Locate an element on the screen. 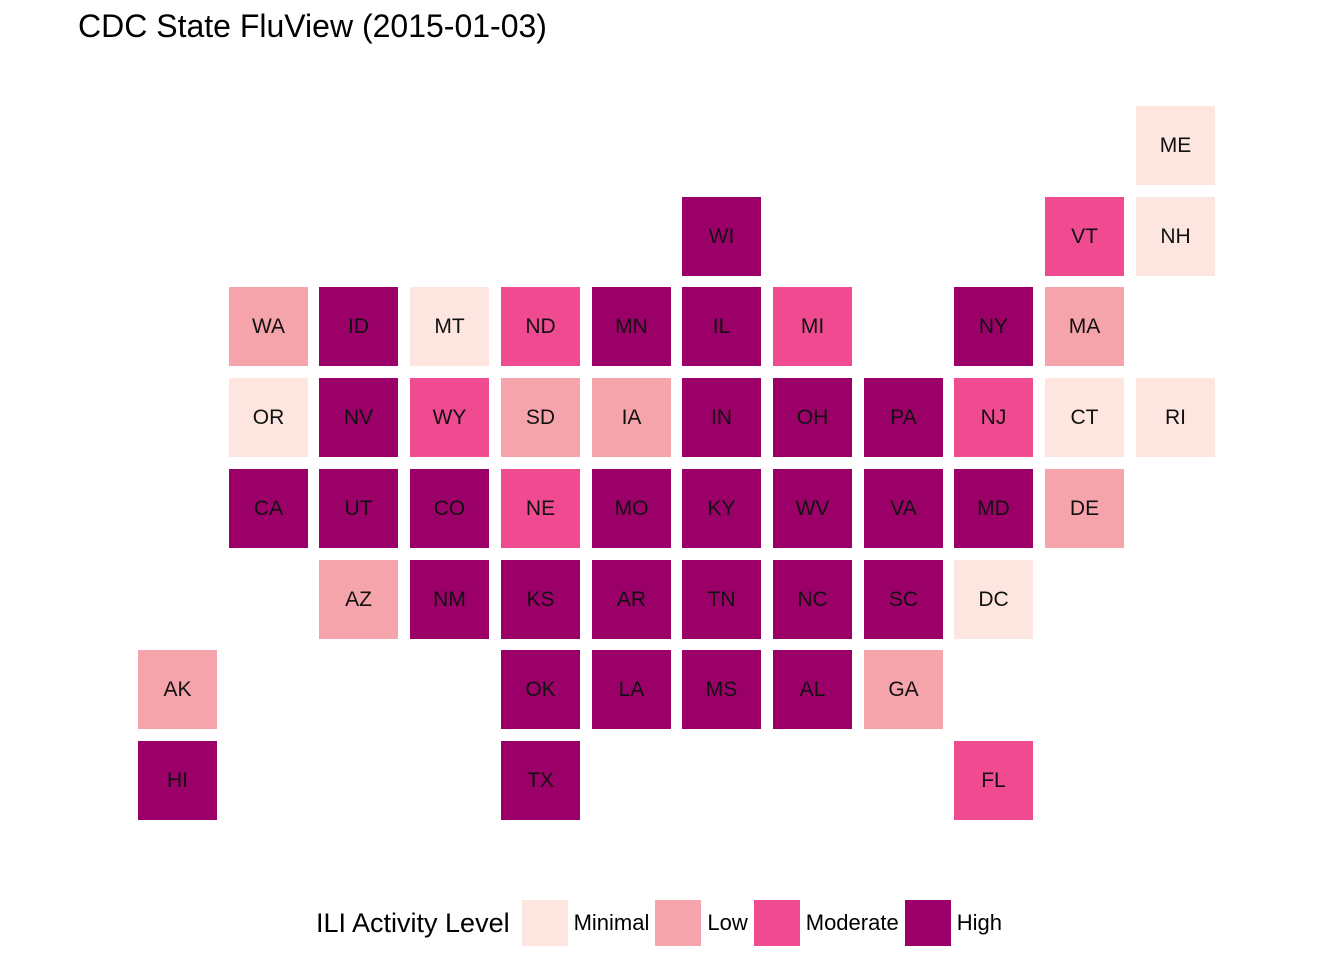 This screenshot has height=960, width=1344. state-tile-co: CO is located at coordinates (449, 508).